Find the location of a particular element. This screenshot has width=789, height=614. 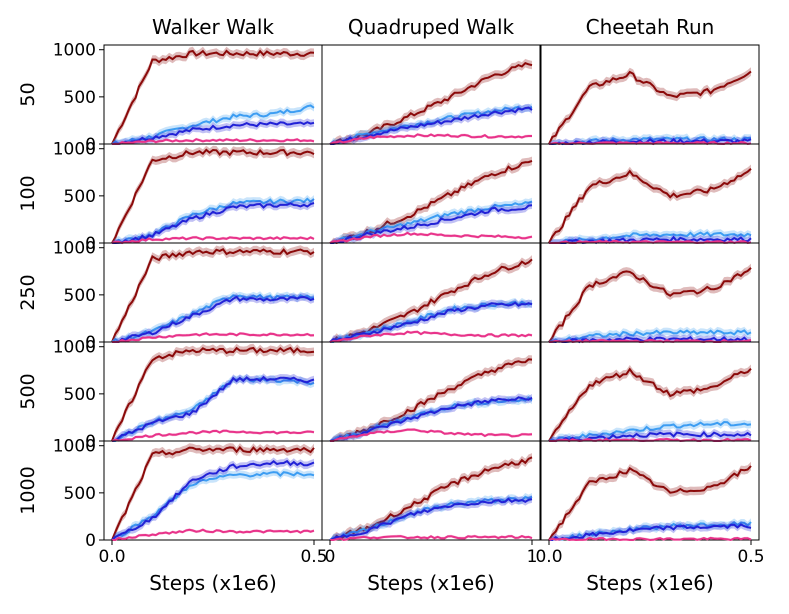

panel-r2-c0: 0 500 1000 is located at coordinates (188, 296).